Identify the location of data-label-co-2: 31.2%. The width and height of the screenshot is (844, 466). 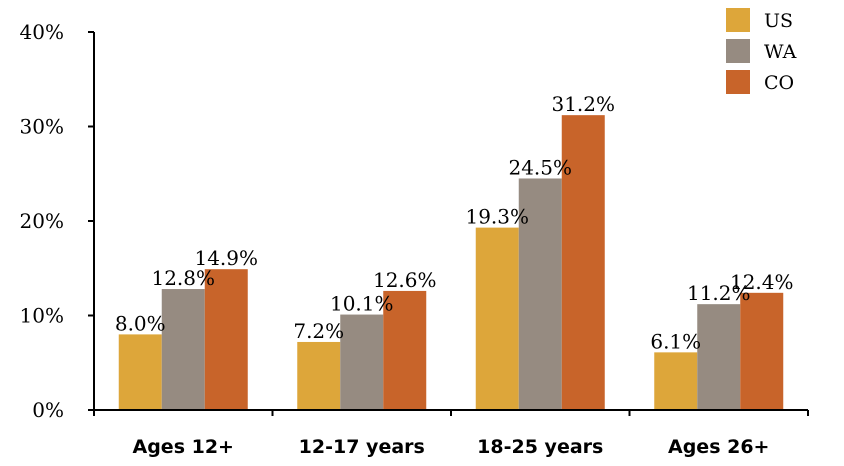
(583, 104).